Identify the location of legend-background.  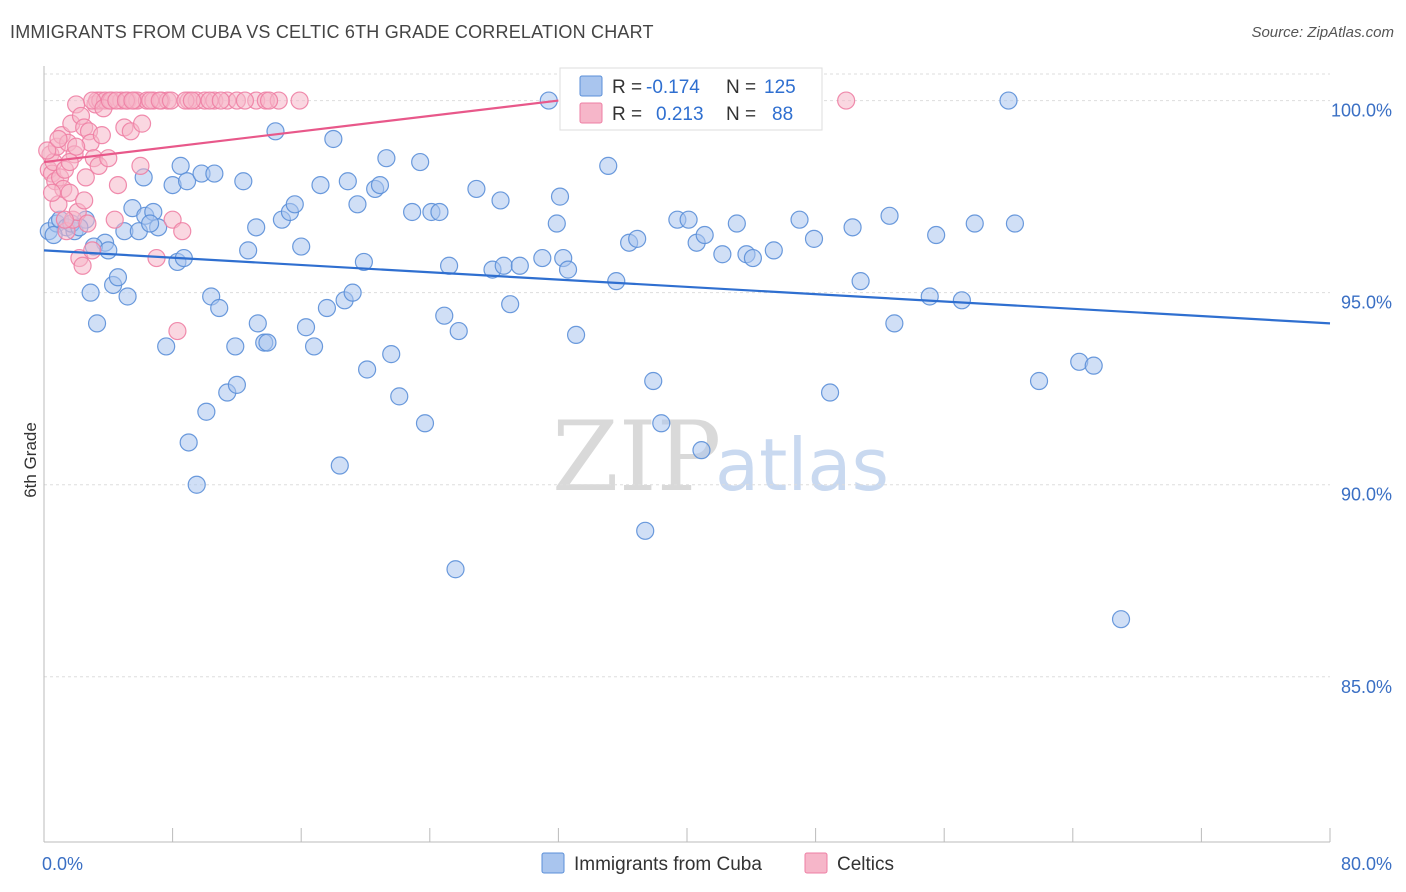
(691, 99).